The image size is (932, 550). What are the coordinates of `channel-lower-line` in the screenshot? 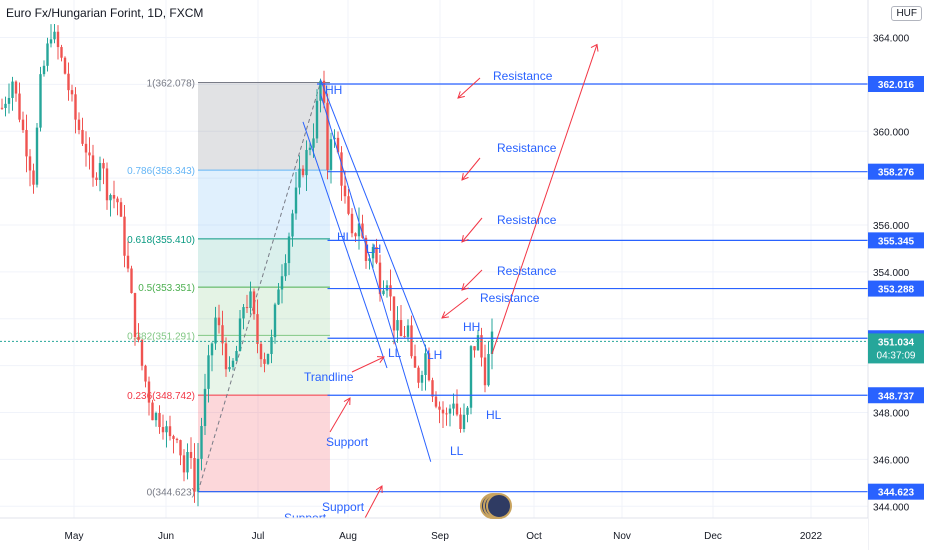 It's located at (376, 277).